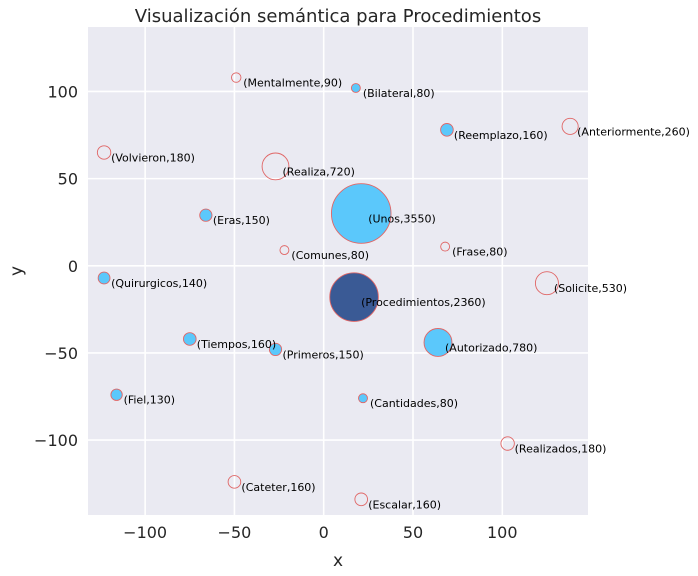 The height and width of the screenshot is (576, 698). I want to click on x-tick-label: −100, so click(145, 532).